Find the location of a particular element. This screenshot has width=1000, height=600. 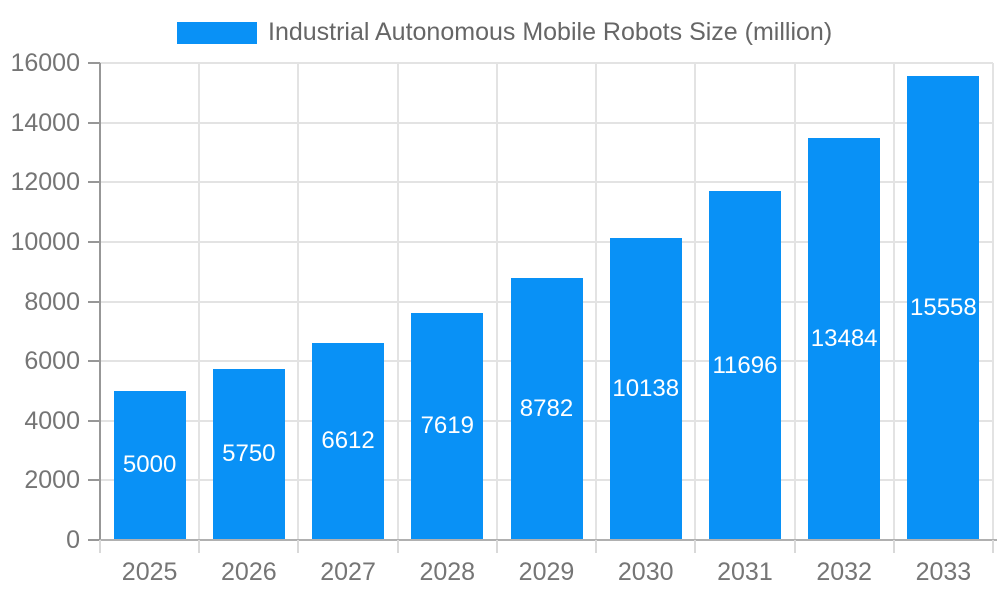

legend-swatch is located at coordinates (217, 32).